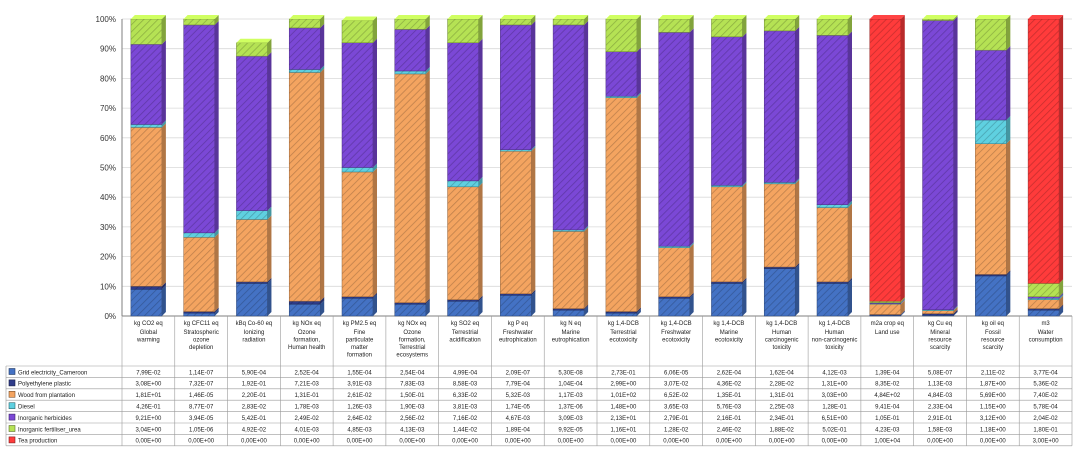  What do you see at coordinates (359, 419) in the screenshot?
I see `table-cell: 2,64E-02` at bounding box center [359, 419].